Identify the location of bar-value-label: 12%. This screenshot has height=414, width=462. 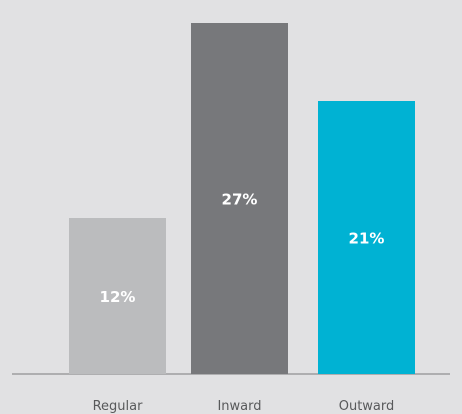
(118, 297).